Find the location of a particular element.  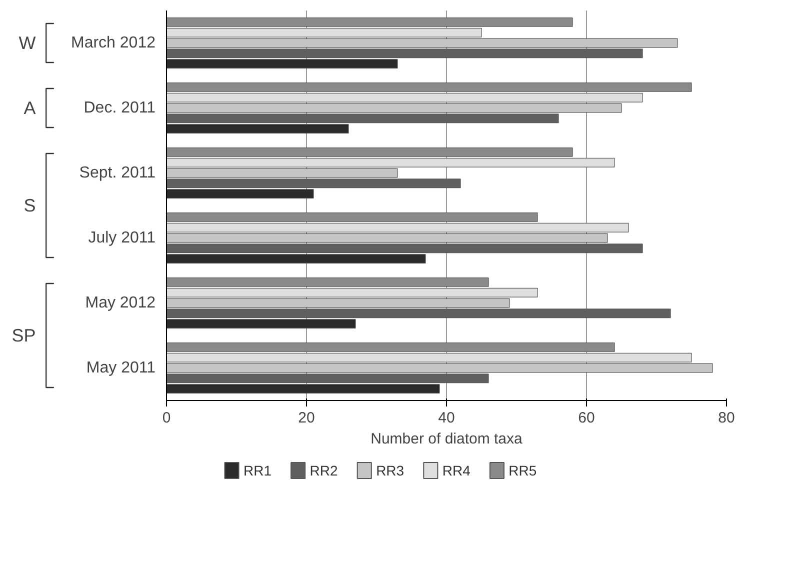

y-tick-label: Sept. 2011 is located at coordinates (117, 173).